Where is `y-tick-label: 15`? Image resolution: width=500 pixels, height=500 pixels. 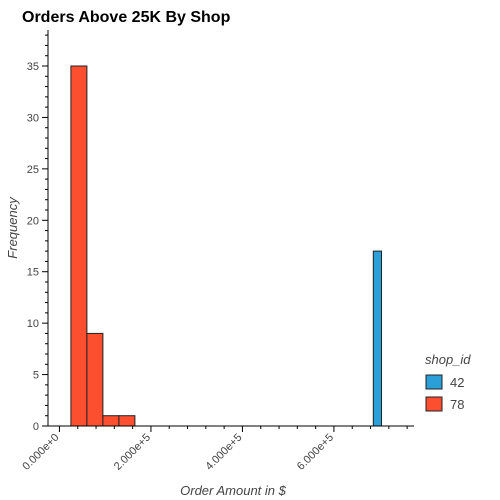 y-tick-label: 15 is located at coordinates (33, 273).